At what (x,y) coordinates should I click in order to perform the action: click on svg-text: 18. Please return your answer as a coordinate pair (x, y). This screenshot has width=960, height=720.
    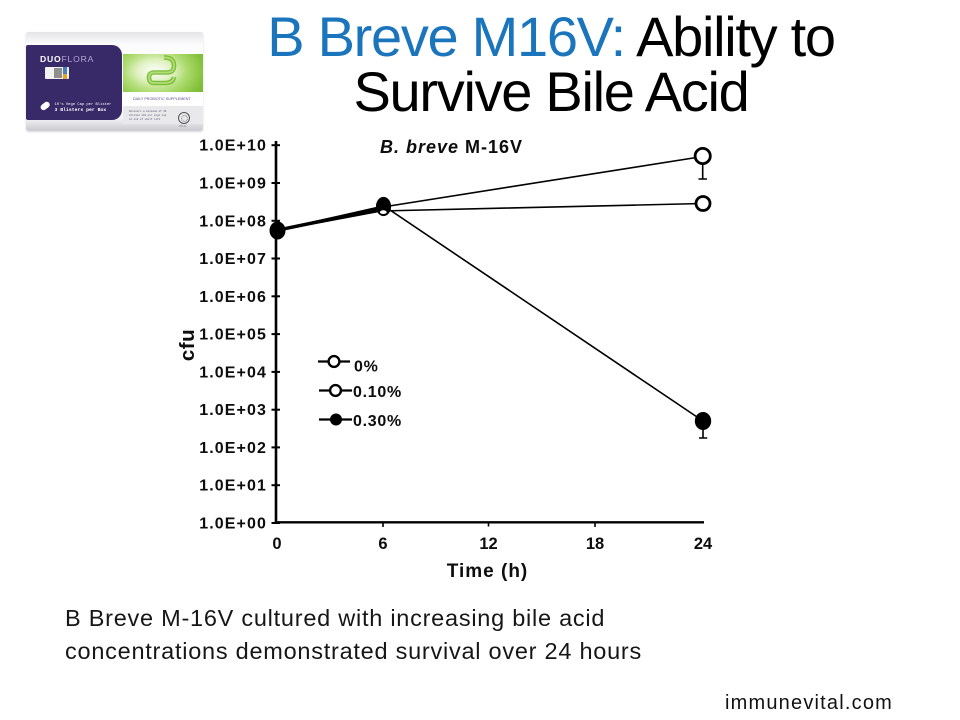
    Looking at the image, I should click on (595, 544).